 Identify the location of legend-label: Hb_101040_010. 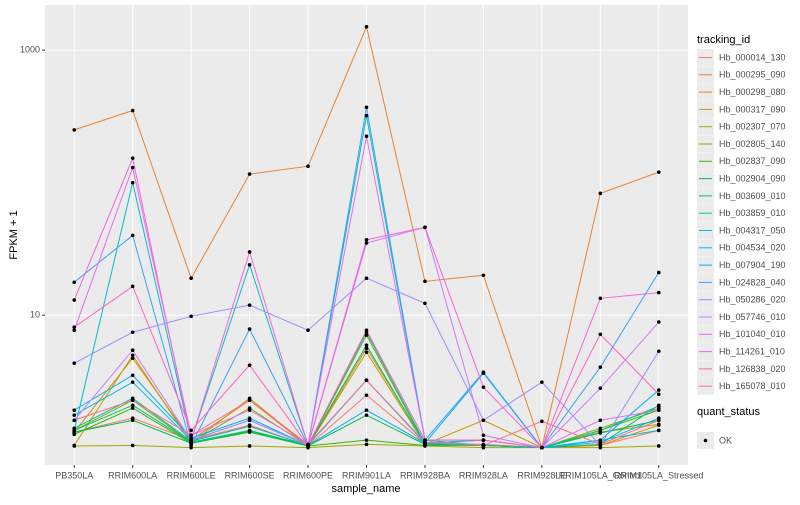
(752, 334).